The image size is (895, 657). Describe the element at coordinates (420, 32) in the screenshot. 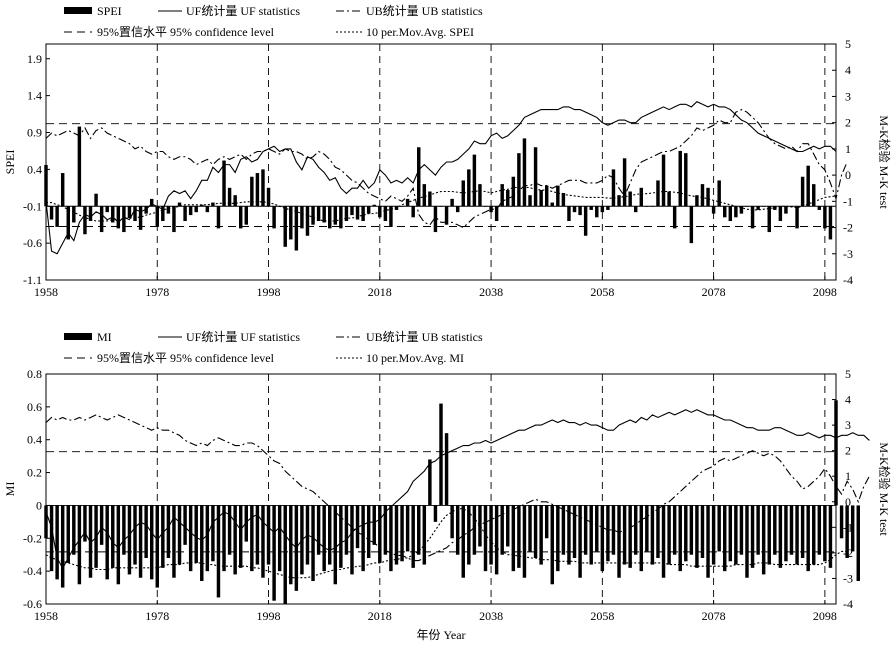

I see `legend-mov-label: 10 per.Mov.Avg. SPEI` at that location.